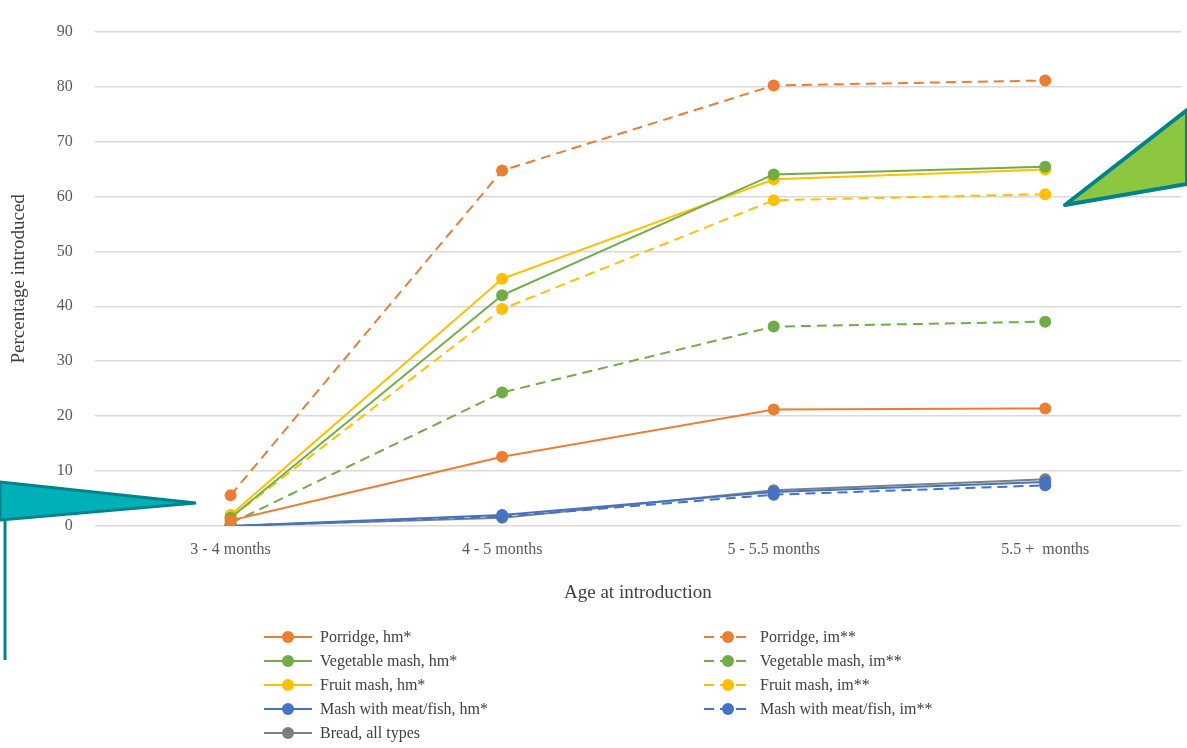  What do you see at coordinates (64, 360) in the screenshot?
I see `y-tick-label: 30` at bounding box center [64, 360].